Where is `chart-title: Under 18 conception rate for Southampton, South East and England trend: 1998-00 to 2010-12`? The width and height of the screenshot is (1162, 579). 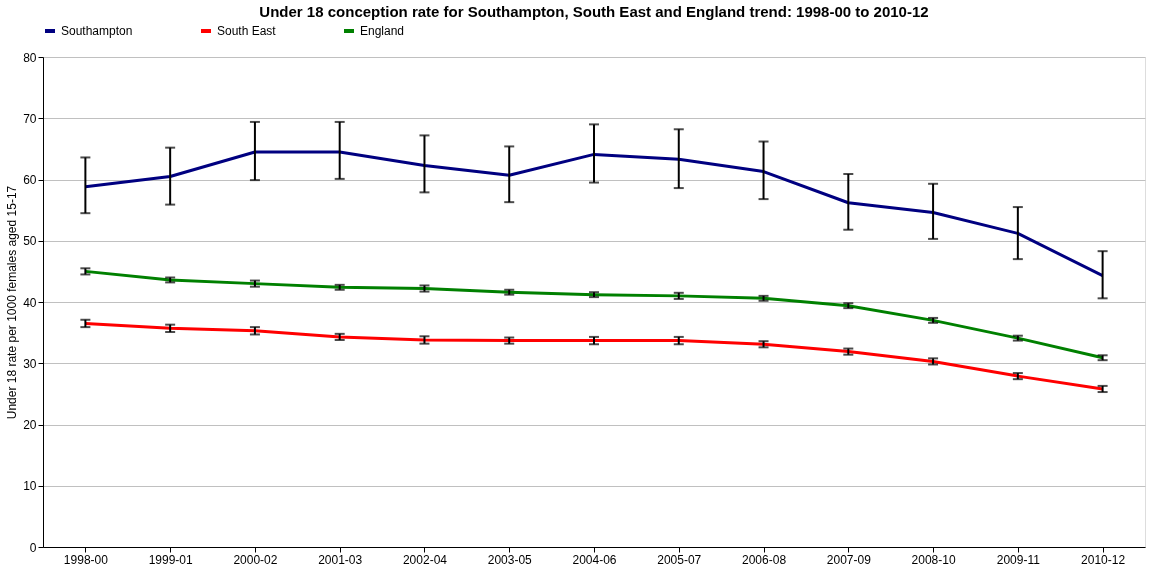 chart-title: Under 18 conception rate for Southampton, South East and England trend: 1998-00 to 2010-12 is located at coordinates (594, 11).